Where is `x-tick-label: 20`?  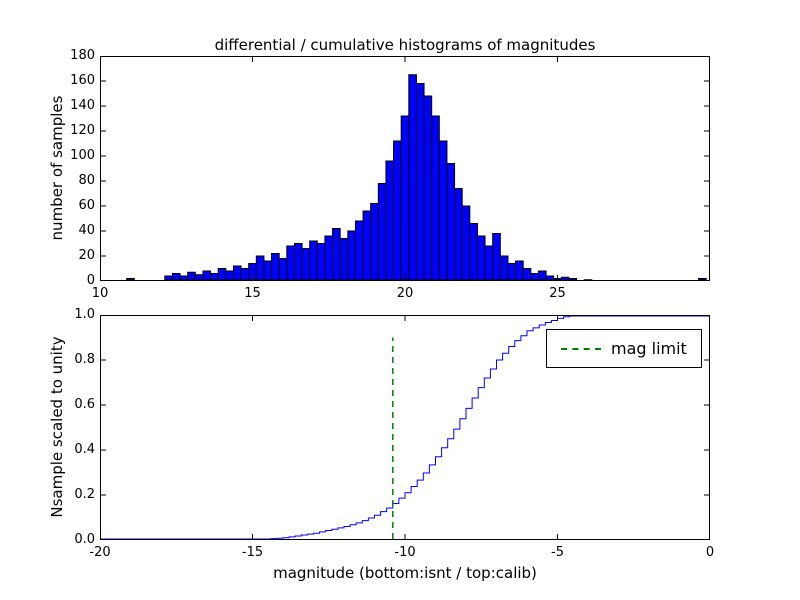 x-tick-label: 20 is located at coordinates (405, 293).